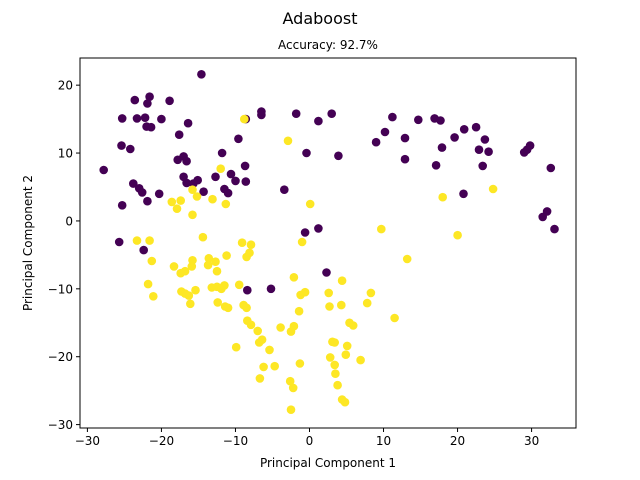  What do you see at coordinates (328, 463) in the screenshot?
I see `x-axis-label: Principal Component 1` at bounding box center [328, 463].